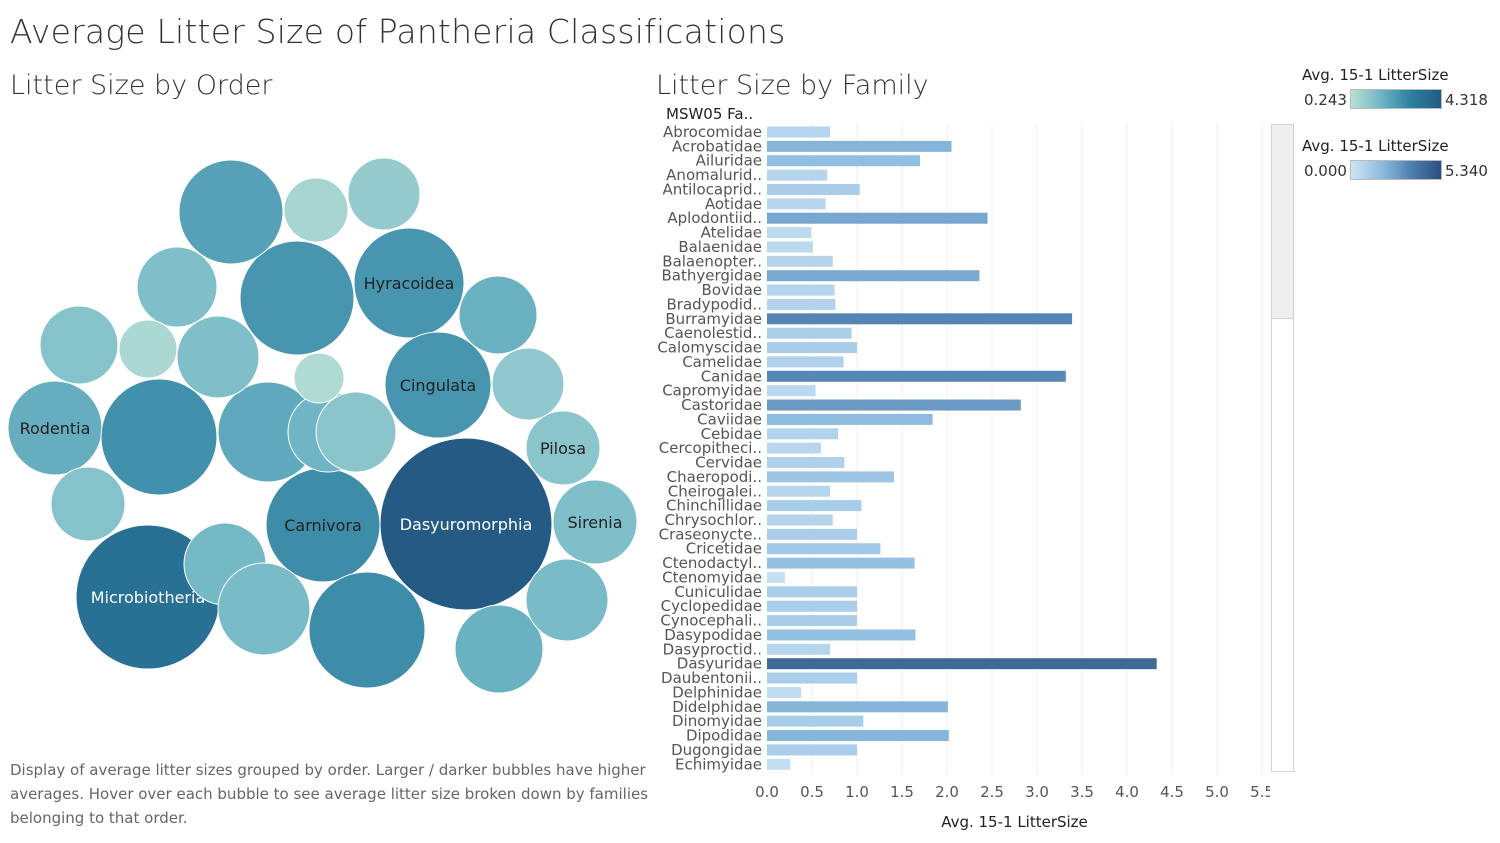  Describe the element at coordinates (719, 664) in the screenshot. I see `family-label: Dasyuridae` at that location.